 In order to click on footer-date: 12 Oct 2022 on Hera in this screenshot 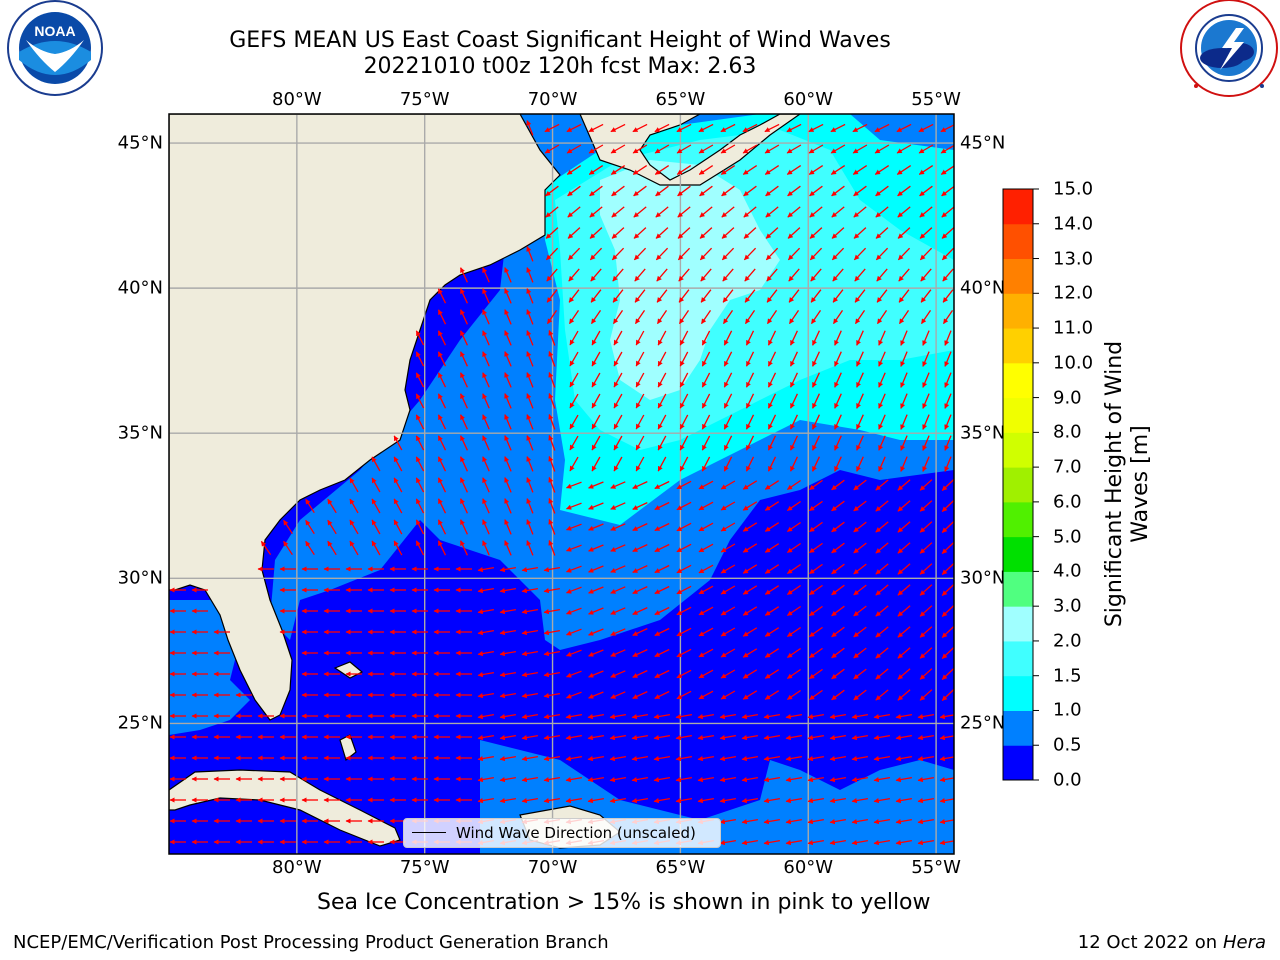, I will do `click(1172, 942)`.